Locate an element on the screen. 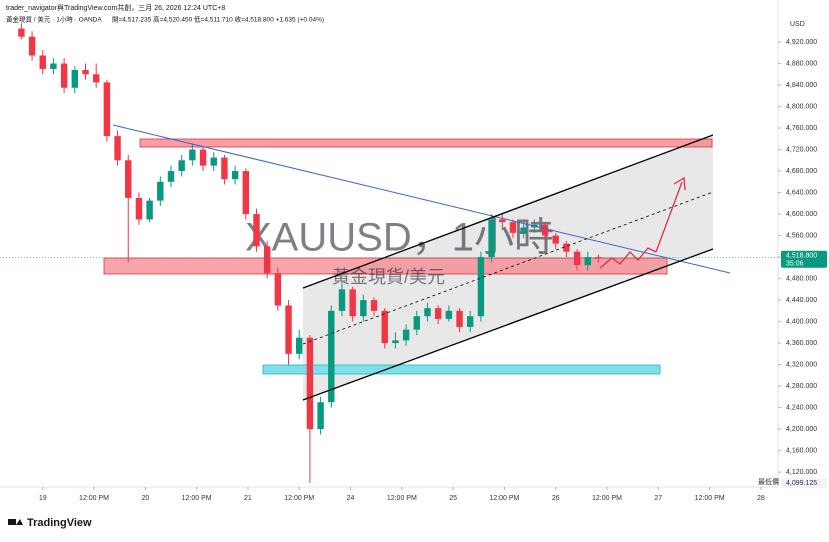 Image resolution: width=829 pixels, height=542 pixels. y-tick-label: 4,360.000 is located at coordinates (801, 343).